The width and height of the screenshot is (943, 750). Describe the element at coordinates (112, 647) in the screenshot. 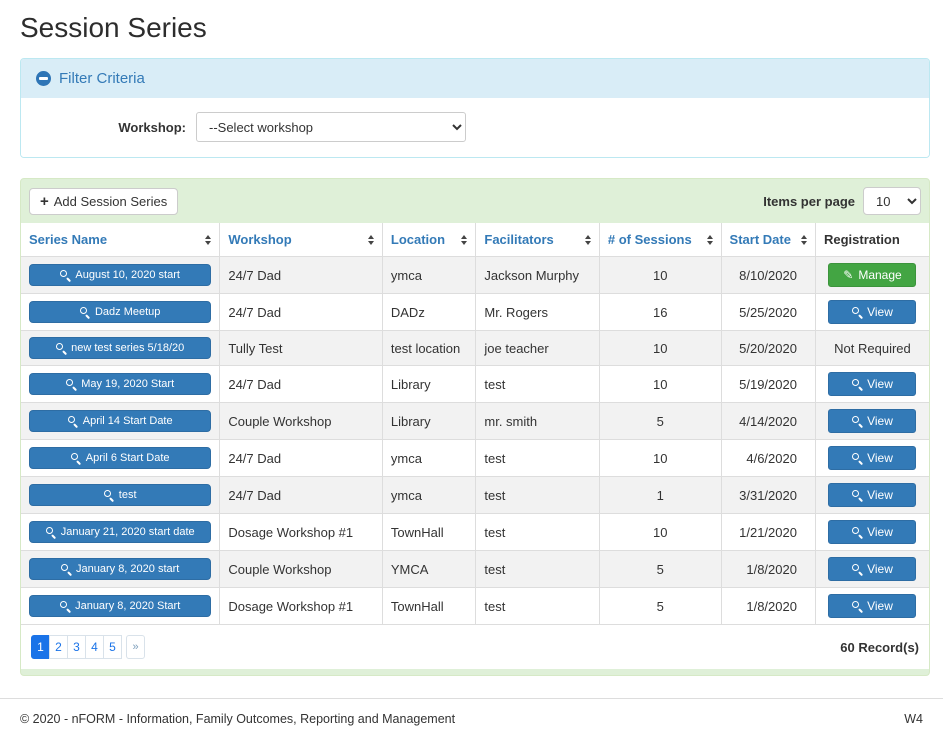

I see `page-button-5: 5` at that location.